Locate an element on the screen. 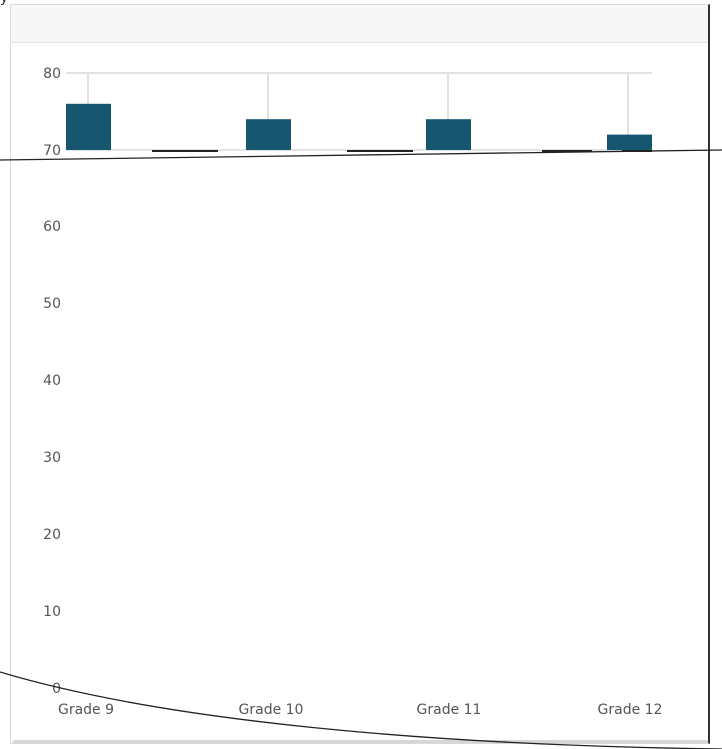  overlay-line-bottom is located at coordinates (361, 710).